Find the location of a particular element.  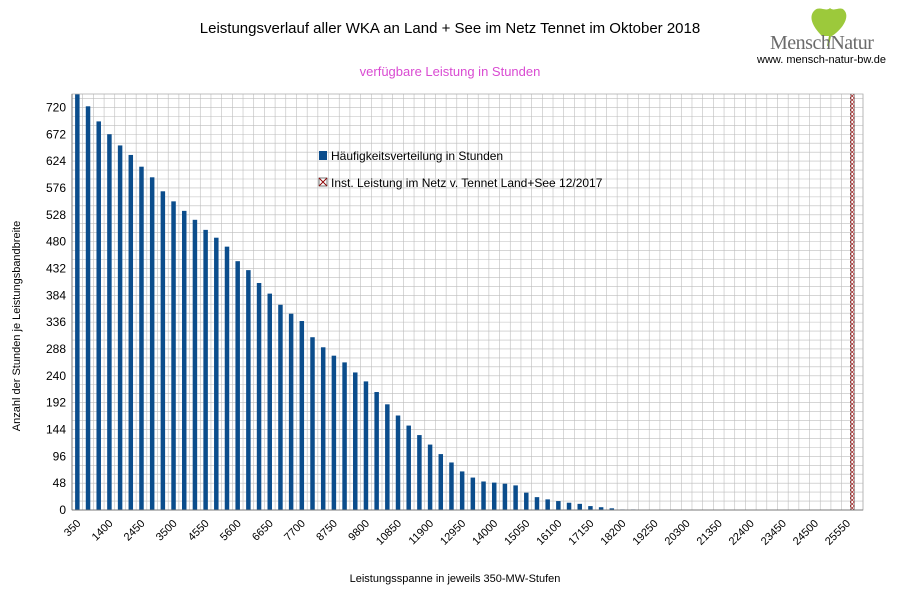

x-tick-label: 20300 is located at coordinates (678, 533).